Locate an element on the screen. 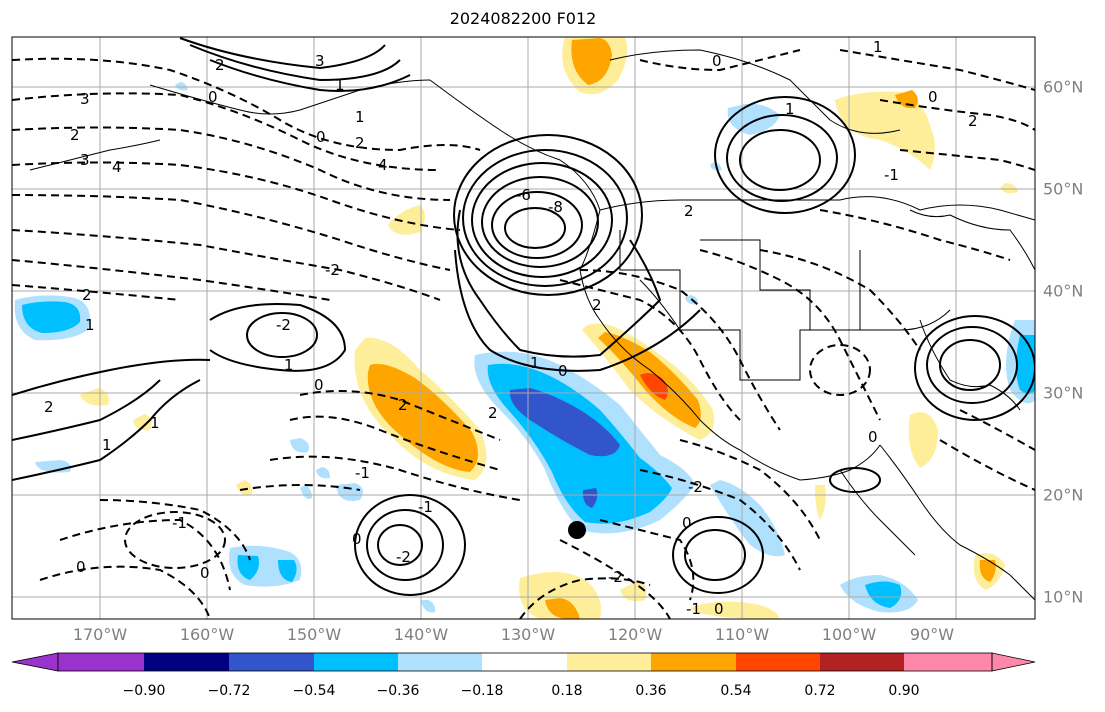 This screenshot has height=712, width=1105. colorbar-tick-label: 0.18 is located at coordinates (567, 691).